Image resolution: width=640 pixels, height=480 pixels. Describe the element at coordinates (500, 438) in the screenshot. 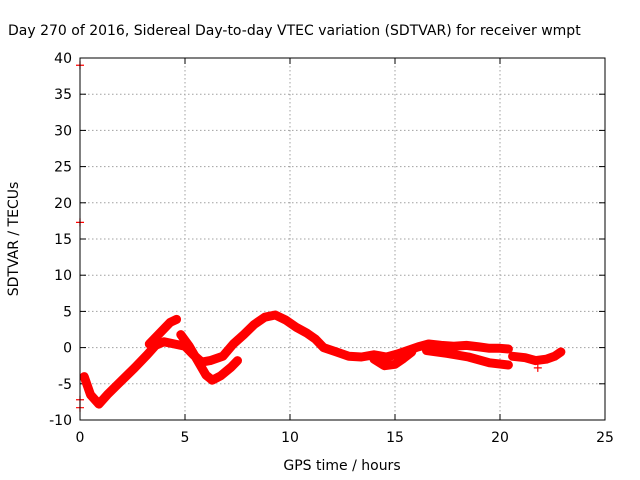

I see `x-tick-label: 20` at that location.